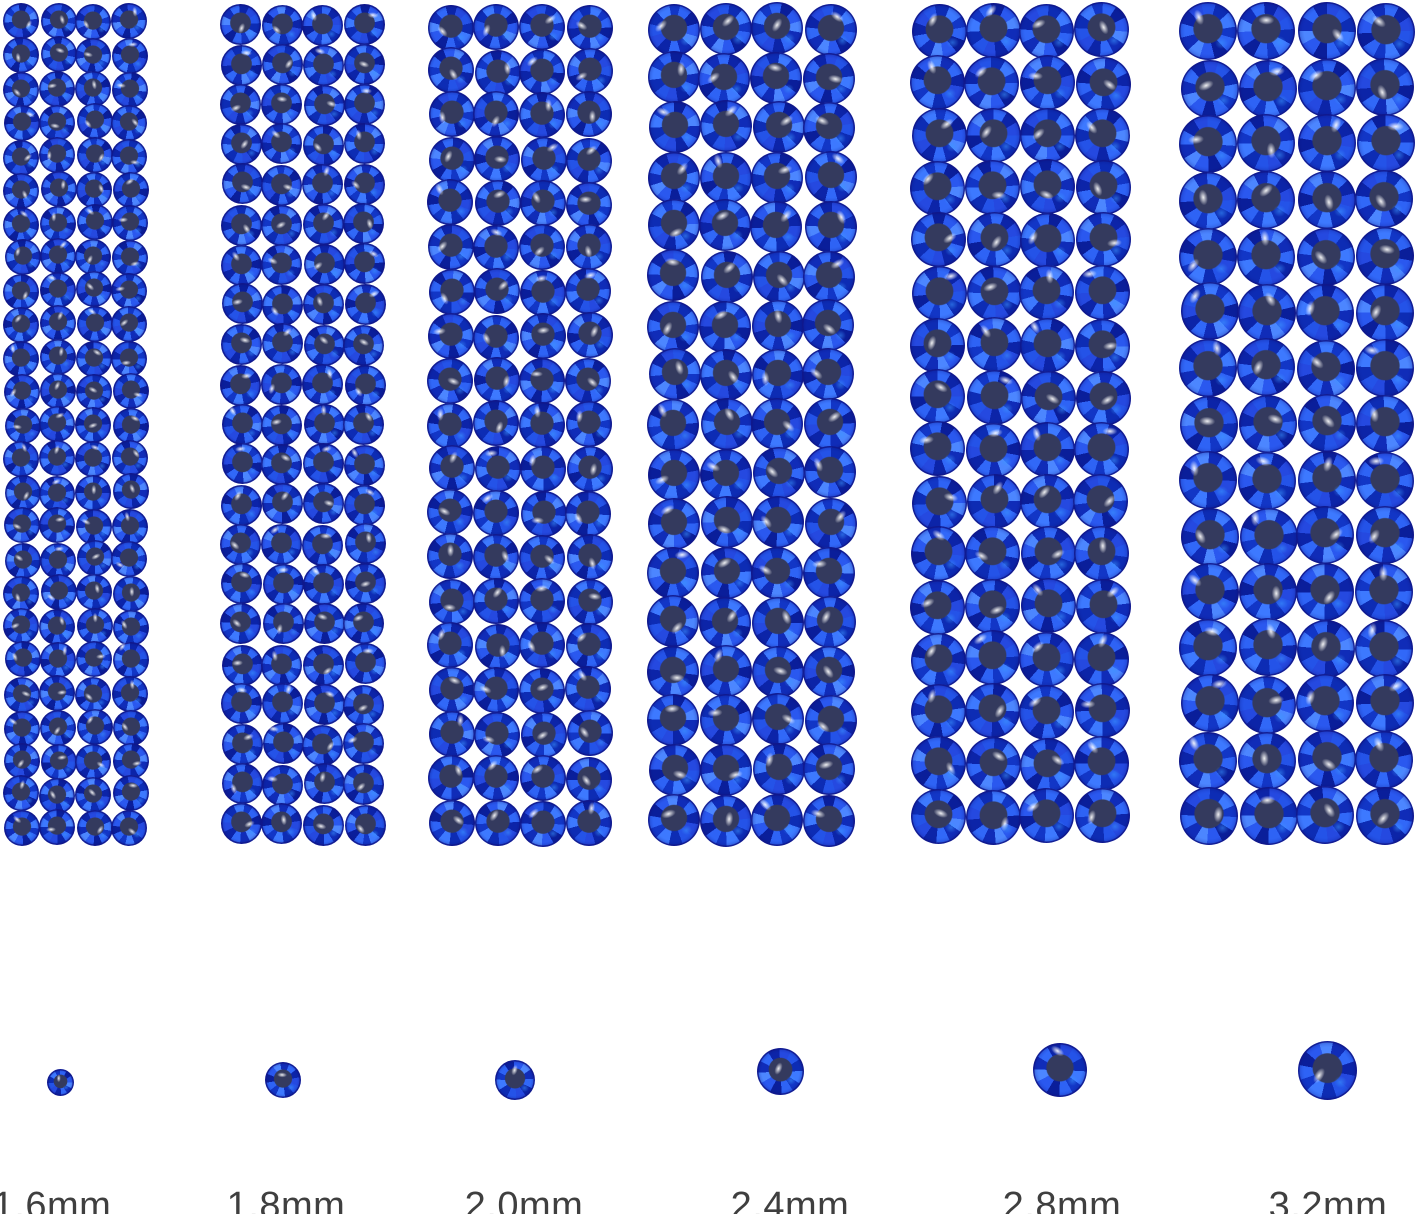  Describe the element at coordinates (77, 426) in the screenshot. I see `rhinestone-strip-1.6mm` at that location.